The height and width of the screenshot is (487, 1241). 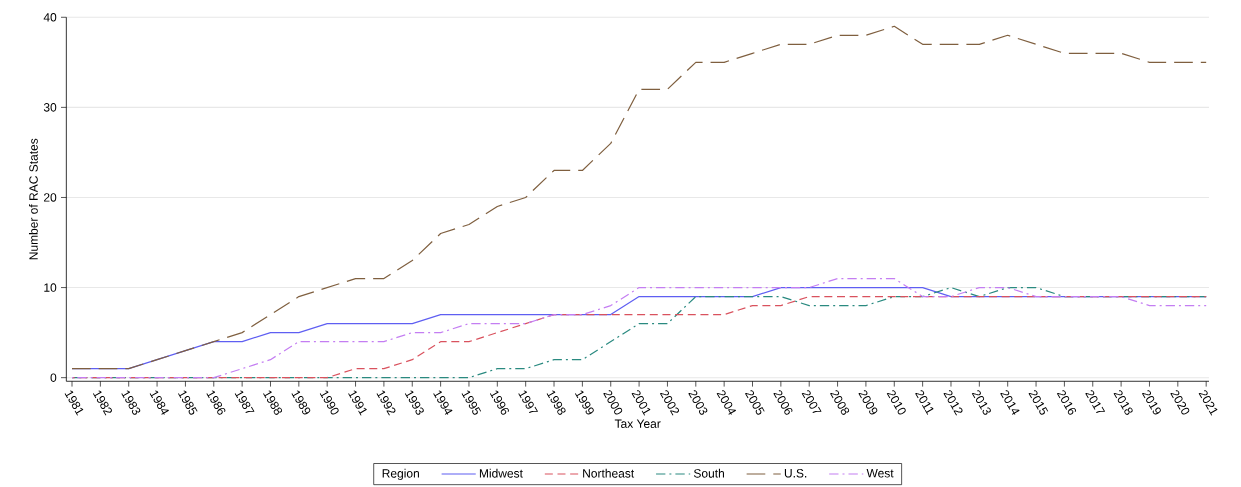 What do you see at coordinates (50, 197) in the screenshot?
I see `y-tick-label: 20` at bounding box center [50, 197].